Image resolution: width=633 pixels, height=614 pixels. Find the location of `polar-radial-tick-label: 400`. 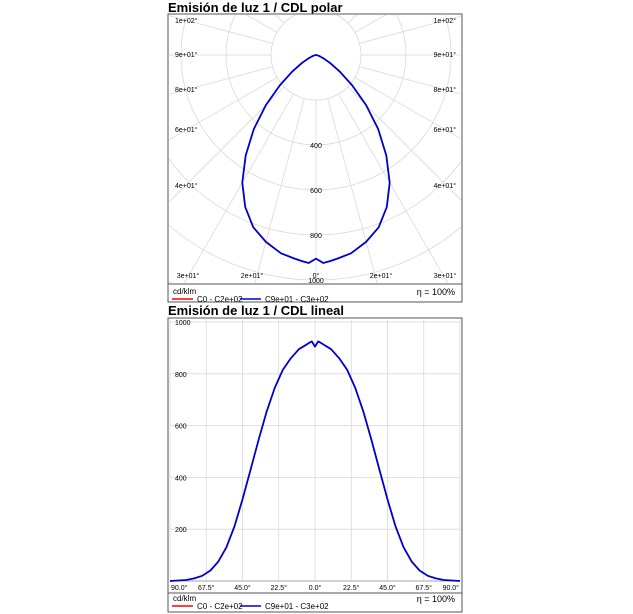

polar-radial-tick-label: 400 is located at coordinates (316, 146).